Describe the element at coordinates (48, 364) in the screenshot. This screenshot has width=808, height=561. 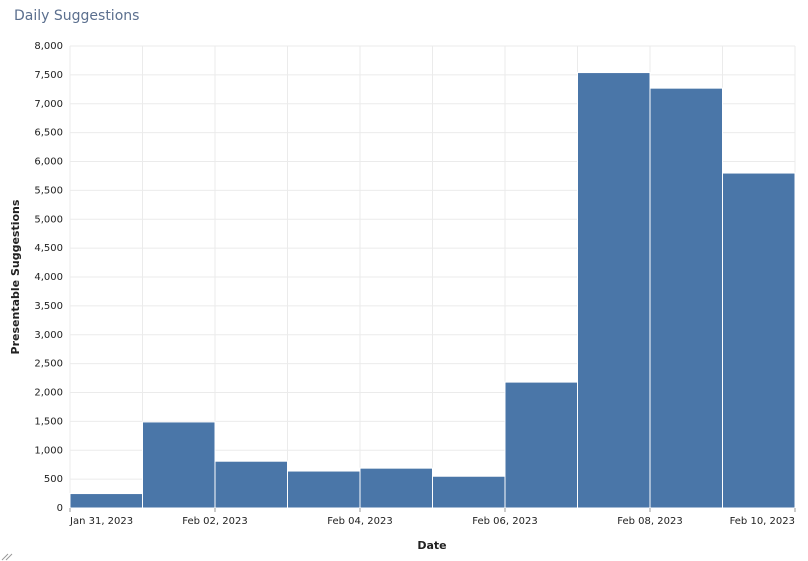
I see `y-tick-label: 2,500` at that location.